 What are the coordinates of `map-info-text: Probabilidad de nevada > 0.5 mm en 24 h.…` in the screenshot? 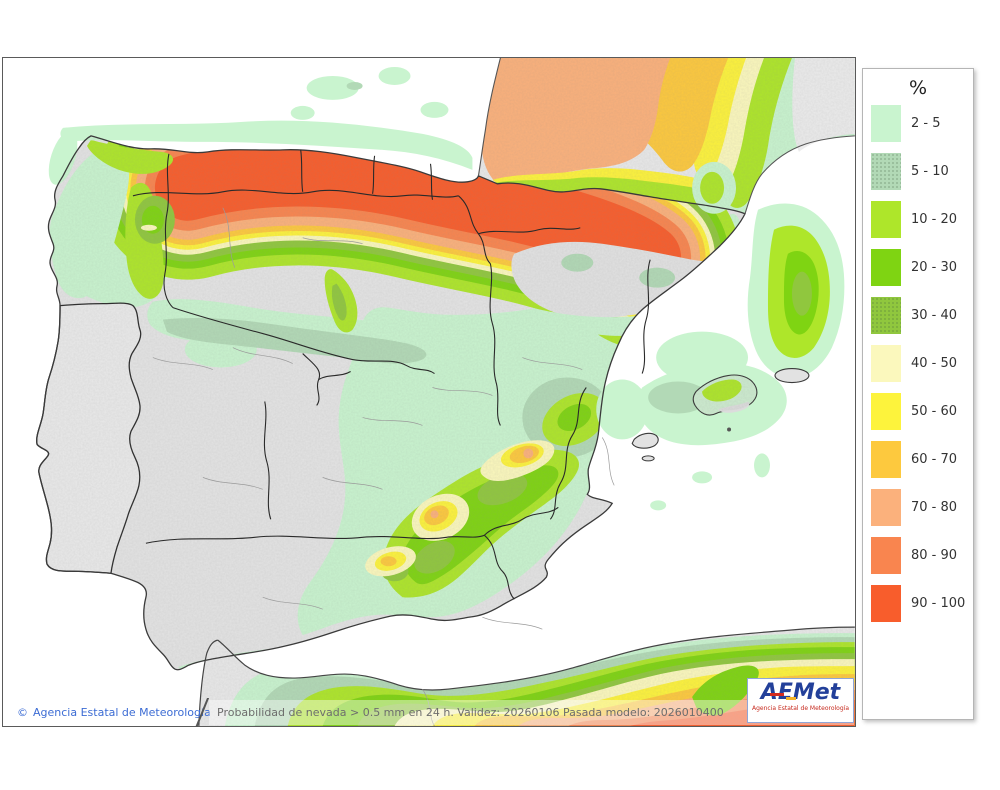 It's located at (470, 712).